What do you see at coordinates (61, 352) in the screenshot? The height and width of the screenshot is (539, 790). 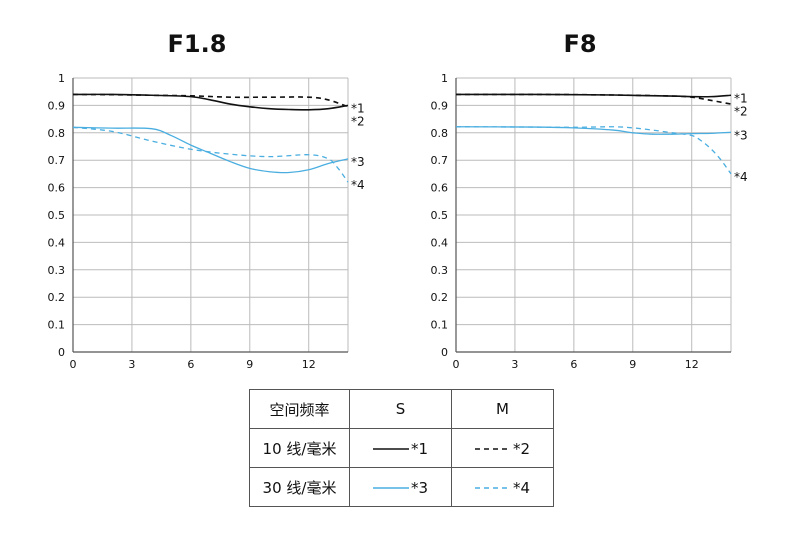 I see `chart1-y-tick-label: 0` at bounding box center [61, 352].